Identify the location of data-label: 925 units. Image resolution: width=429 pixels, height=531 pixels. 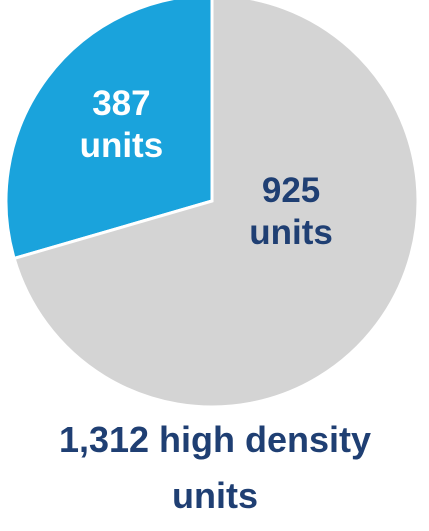
(291, 212).